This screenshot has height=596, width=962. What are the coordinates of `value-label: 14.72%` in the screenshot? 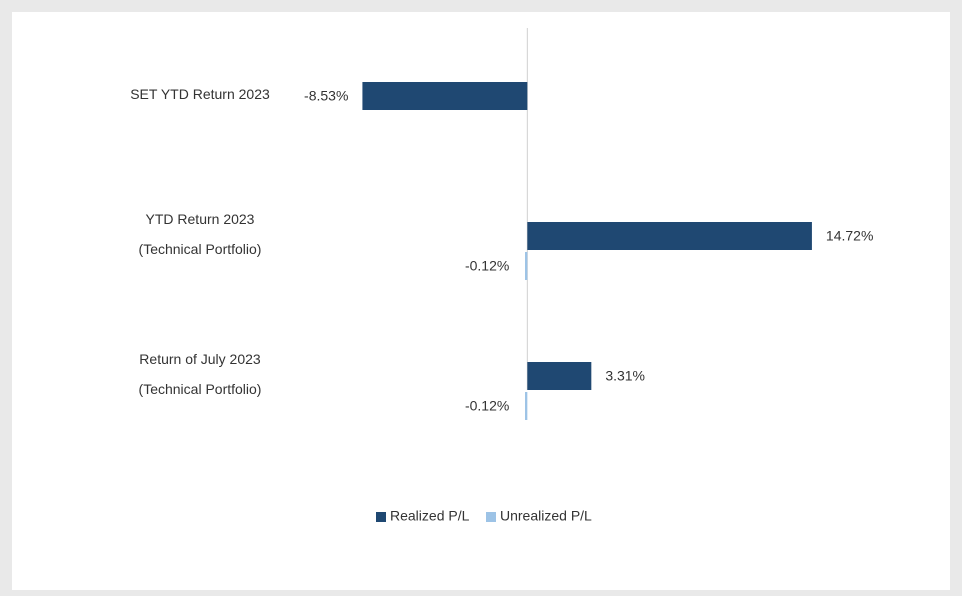 It's located at (849, 236).